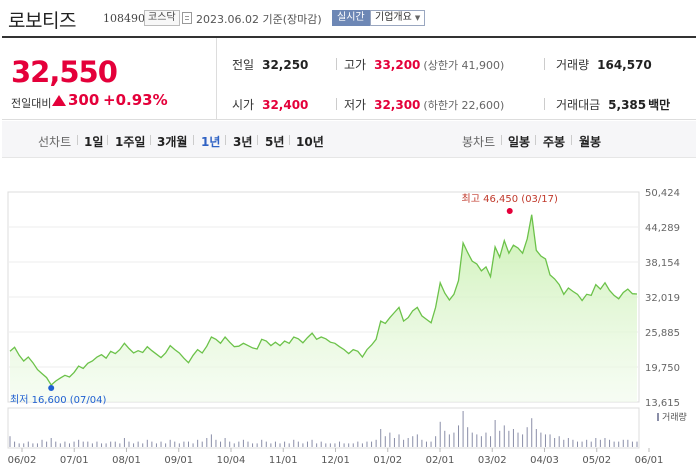  I want to click on volume-frame, so click(323, 428).